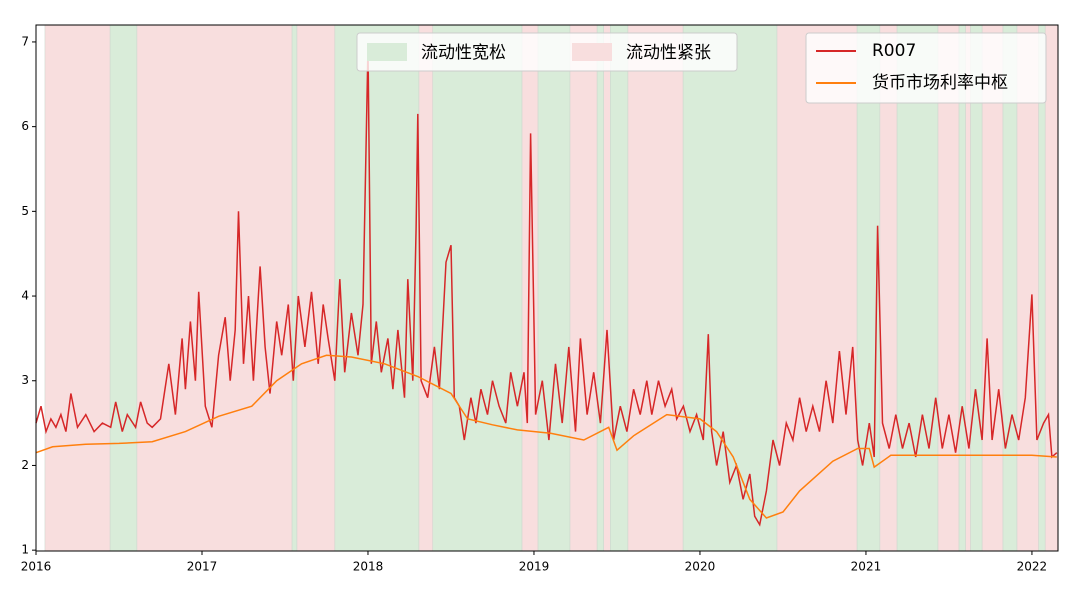 Image resolution: width=1080 pixels, height=599 pixels. Describe the element at coordinates (25, 126) in the screenshot. I see `y-tick-label: 6` at that location.